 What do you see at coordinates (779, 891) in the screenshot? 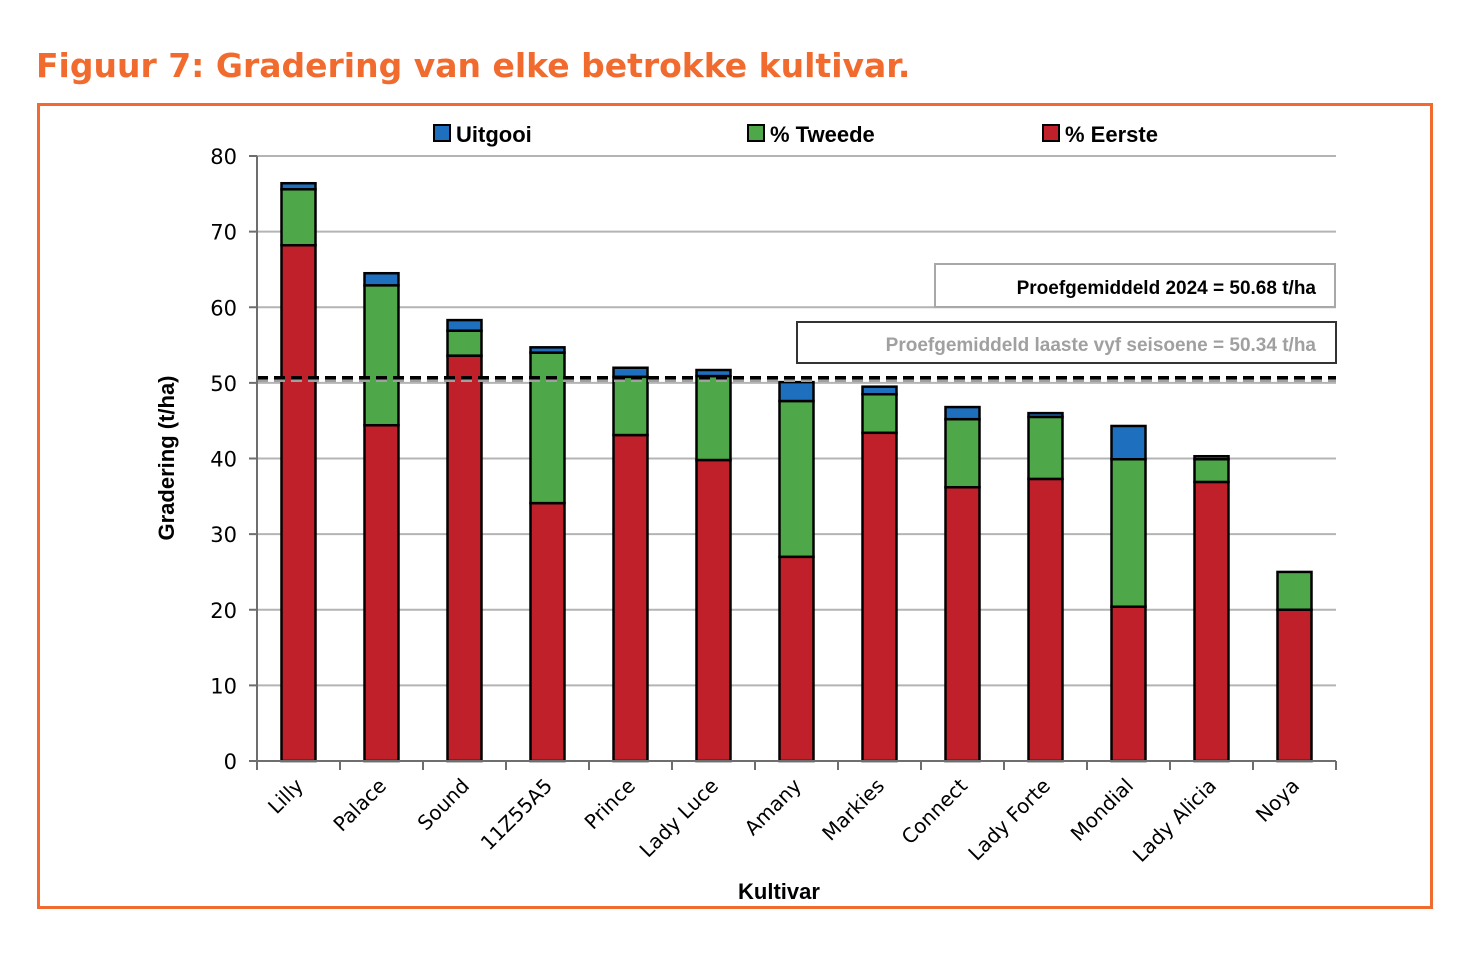
I see `x-axis-title: Kultivar` at bounding box center [779, 891].